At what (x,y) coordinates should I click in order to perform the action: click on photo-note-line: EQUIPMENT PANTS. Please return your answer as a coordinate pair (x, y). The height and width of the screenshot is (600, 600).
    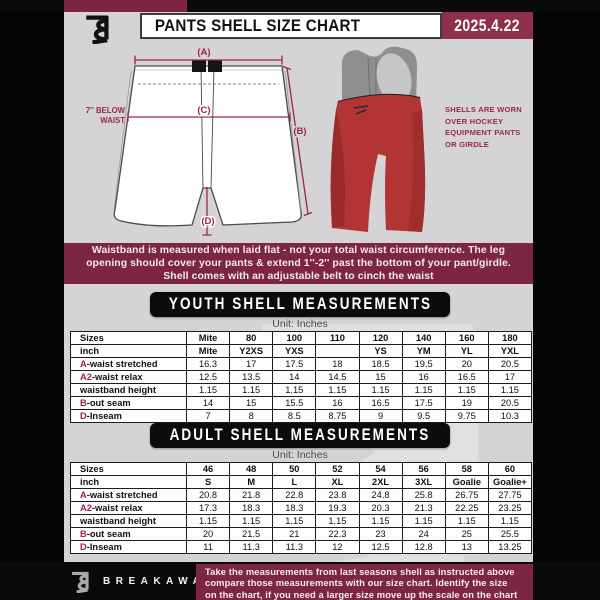
    Looking at the image, I should click on (483, 133).